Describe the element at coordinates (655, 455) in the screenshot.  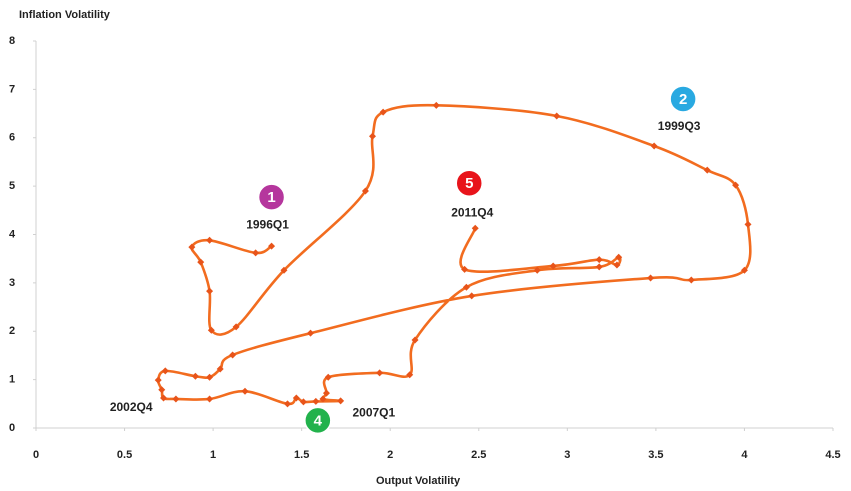
I see `x-tick-label: 3.5` at that location.